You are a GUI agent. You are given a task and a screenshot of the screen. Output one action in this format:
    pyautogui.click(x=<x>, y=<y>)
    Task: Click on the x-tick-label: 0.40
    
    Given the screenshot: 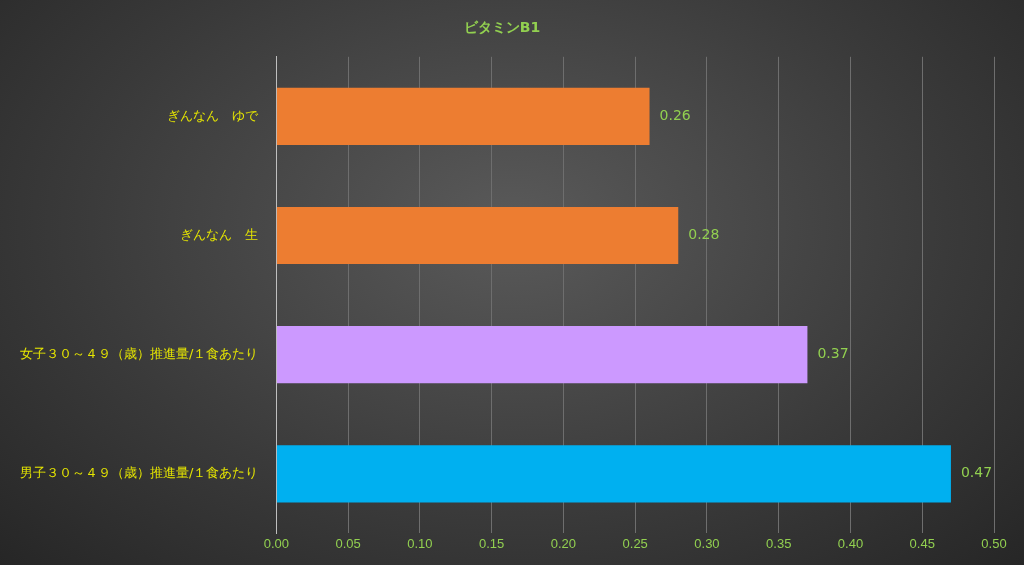 What is the action you would take?
    pyautogui.click(x=850, y=543)
    